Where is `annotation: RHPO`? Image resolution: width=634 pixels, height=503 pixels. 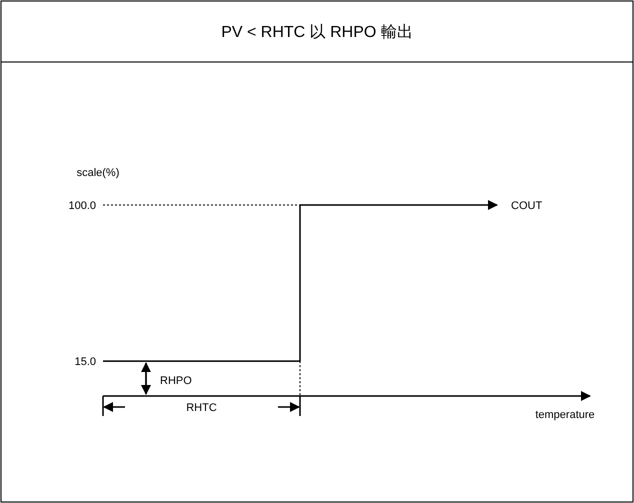 annotation: RHPO is located at coordinates (176, 381).